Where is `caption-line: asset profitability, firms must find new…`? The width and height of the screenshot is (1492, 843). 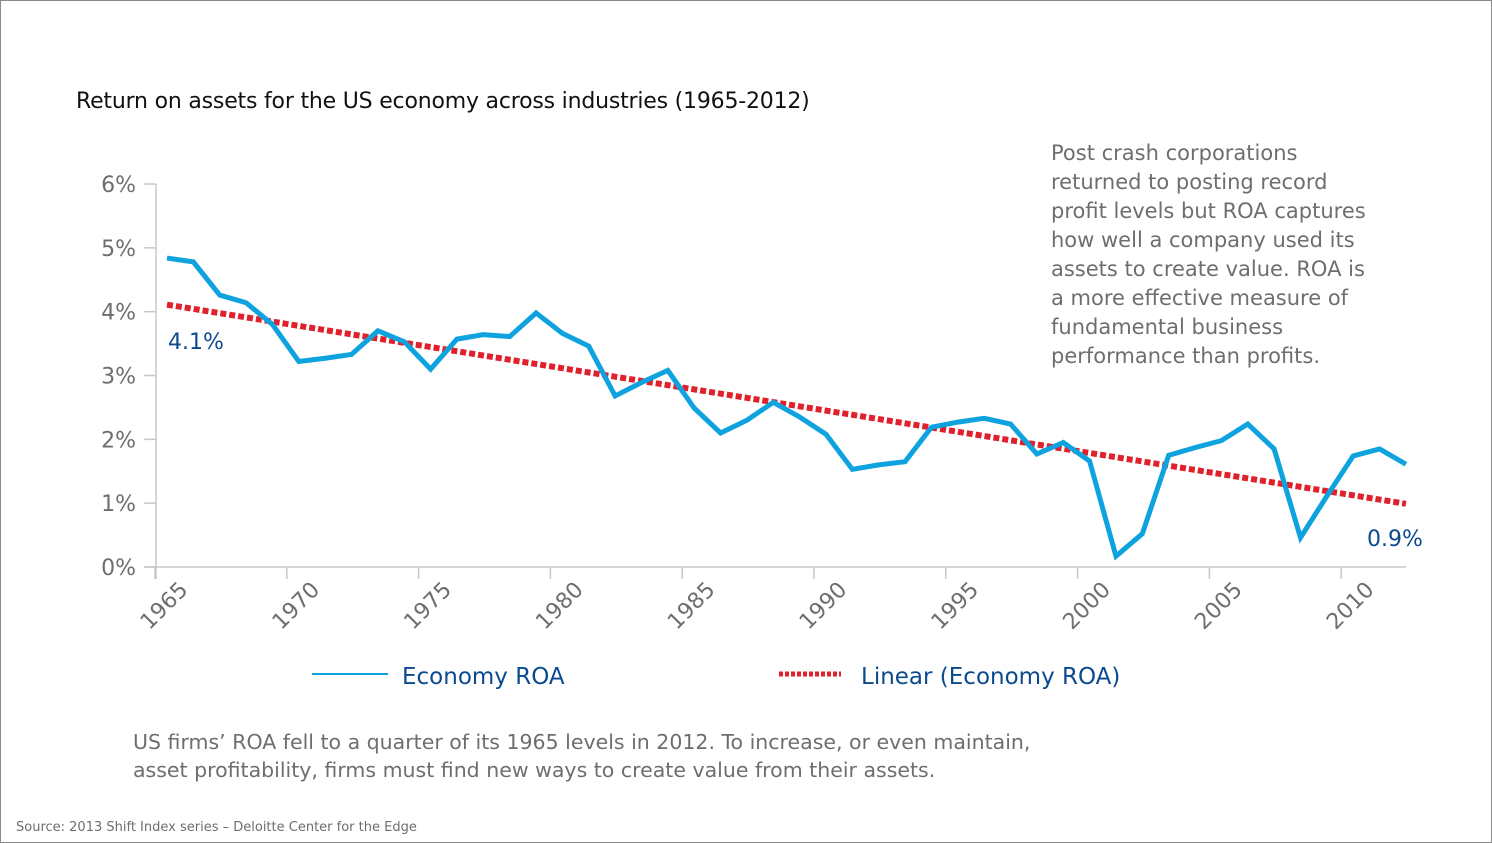
caption-line: asset profitability, firms must find new… is located at coordinates (534, 770).